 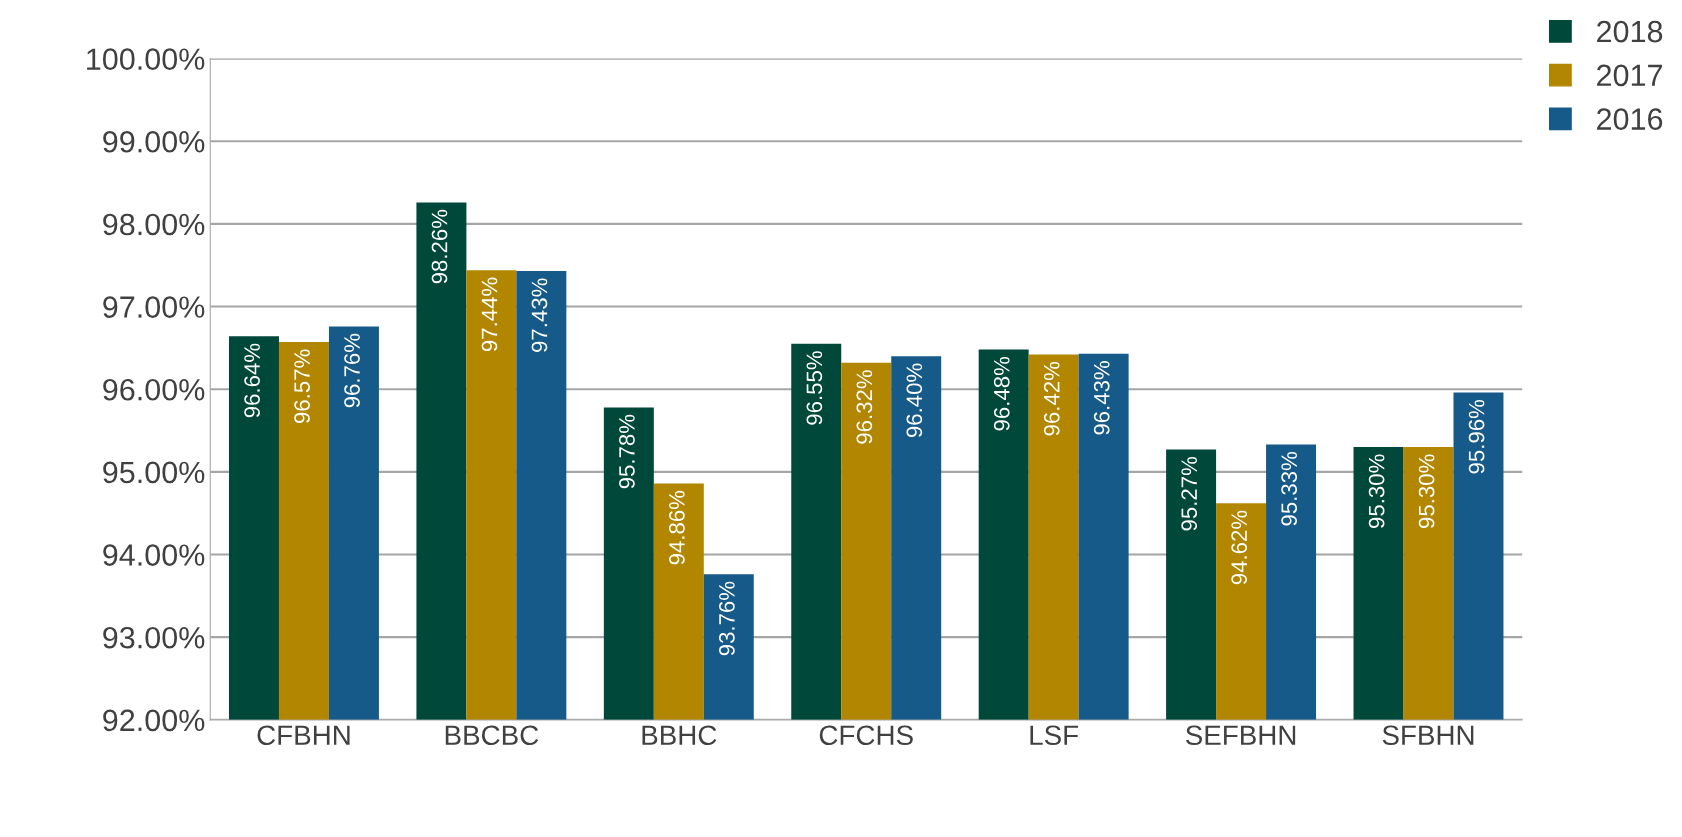 I want to click on x-tick-label: LSF, so click(x=1054, y=735).